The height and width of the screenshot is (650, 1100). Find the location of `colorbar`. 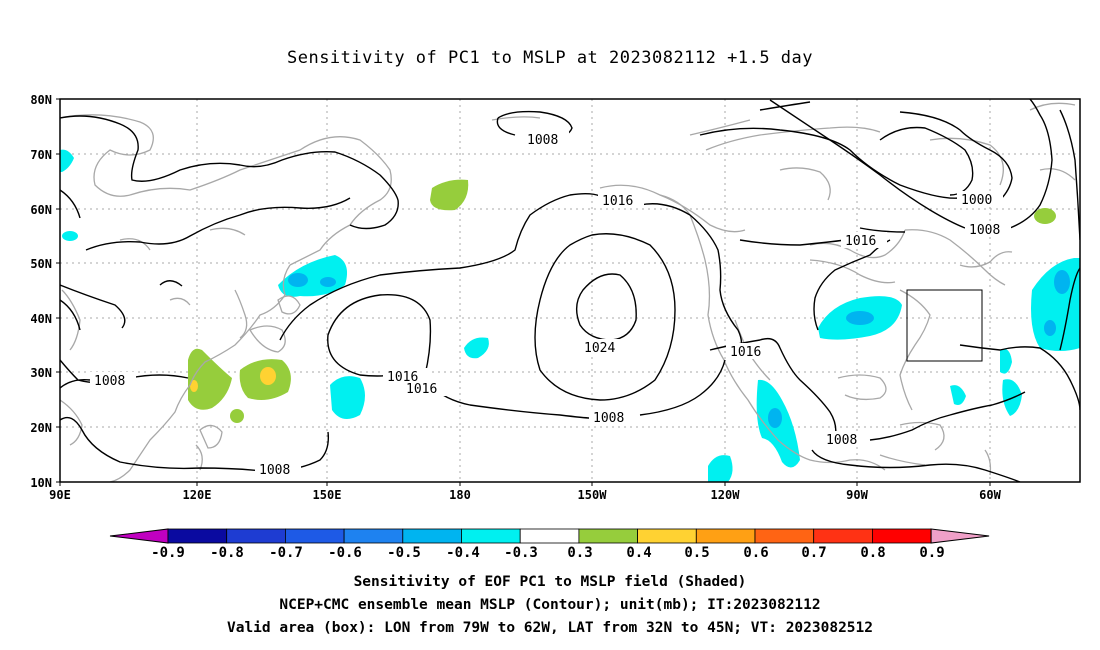

colorbar is located at coordinates (549, 536).